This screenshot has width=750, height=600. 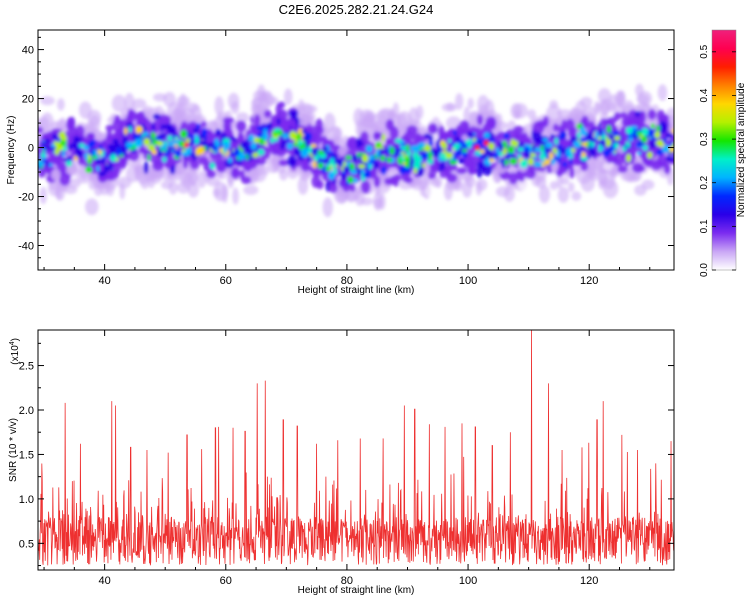 I want to click on spectrogram-hotspot, so click(x=280, y=133).